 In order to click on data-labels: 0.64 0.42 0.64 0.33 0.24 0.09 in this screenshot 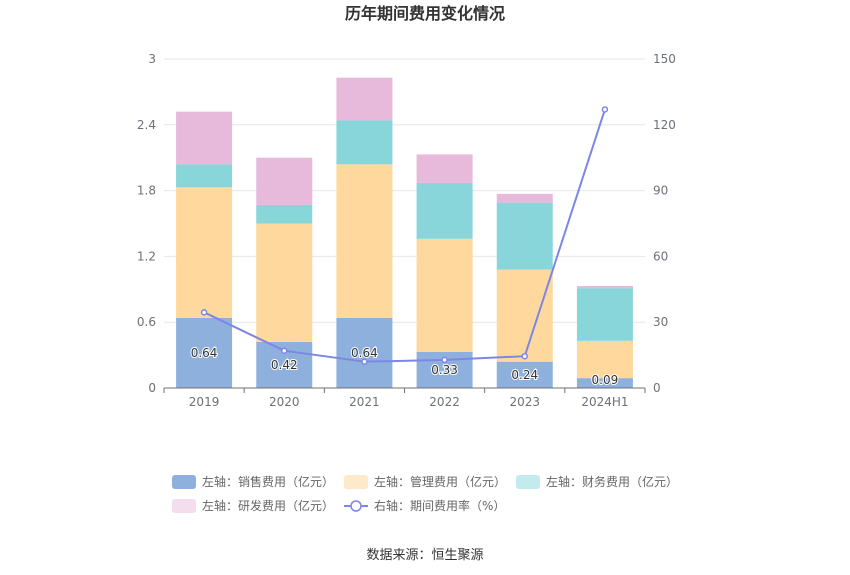, I will do `click(405, 366)`.